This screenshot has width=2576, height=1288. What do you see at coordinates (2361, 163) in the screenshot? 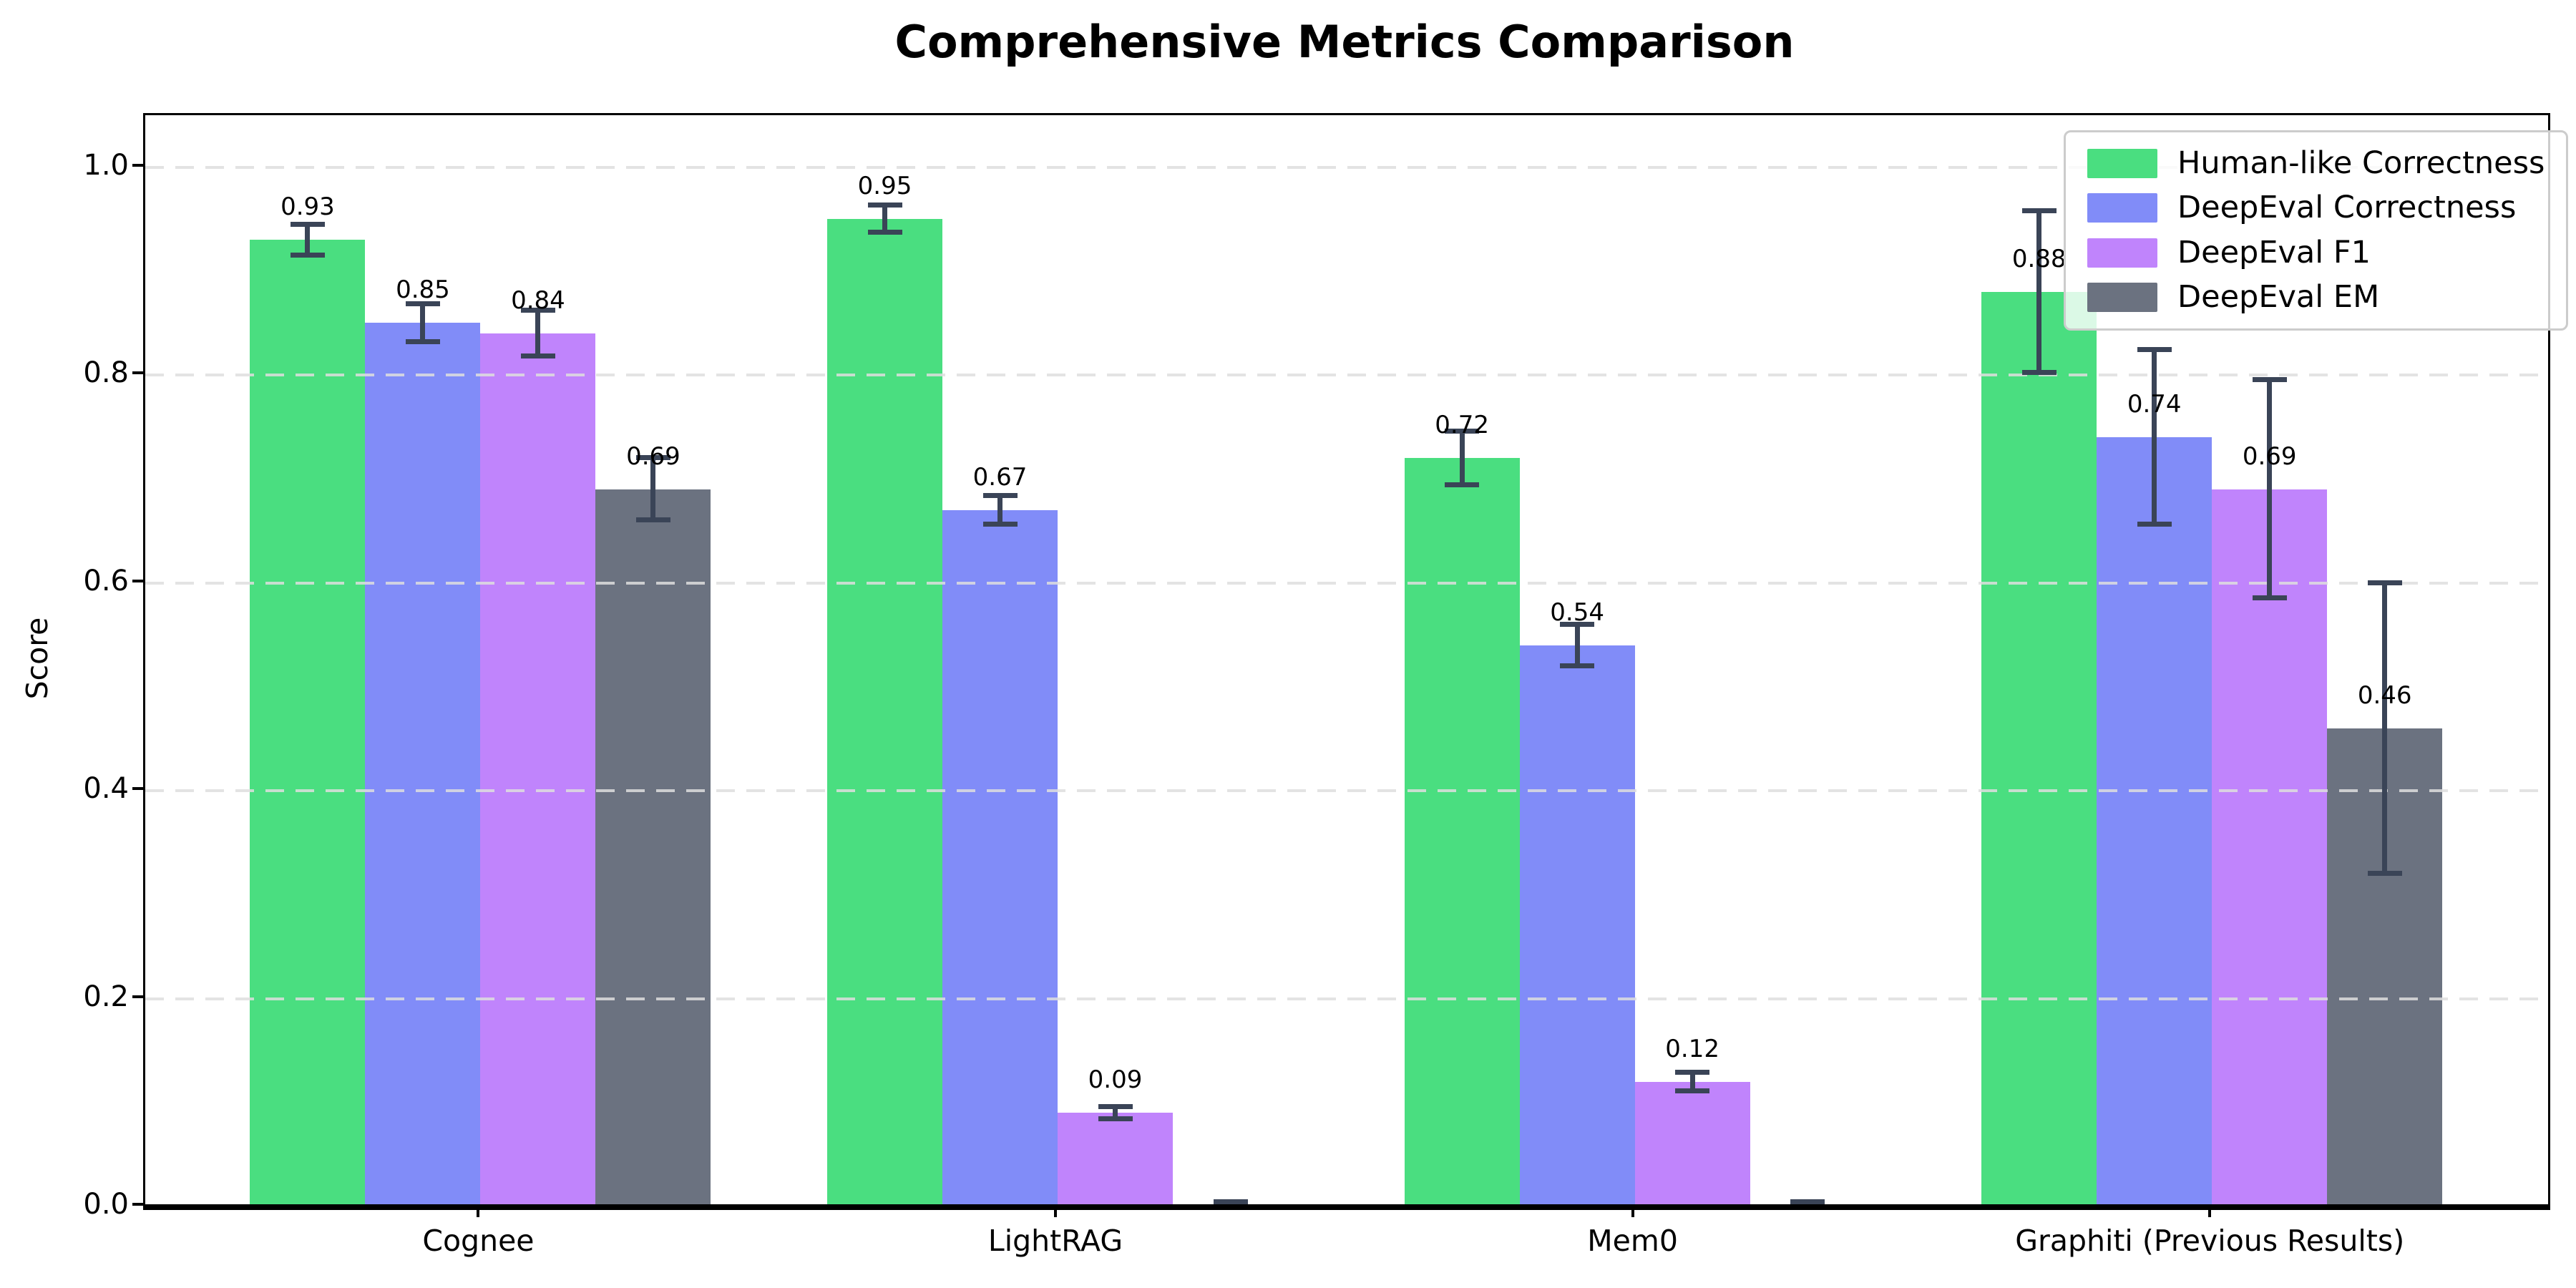
I see `legend-label: Human-like Correctness` at bounding box center [2361, 163].